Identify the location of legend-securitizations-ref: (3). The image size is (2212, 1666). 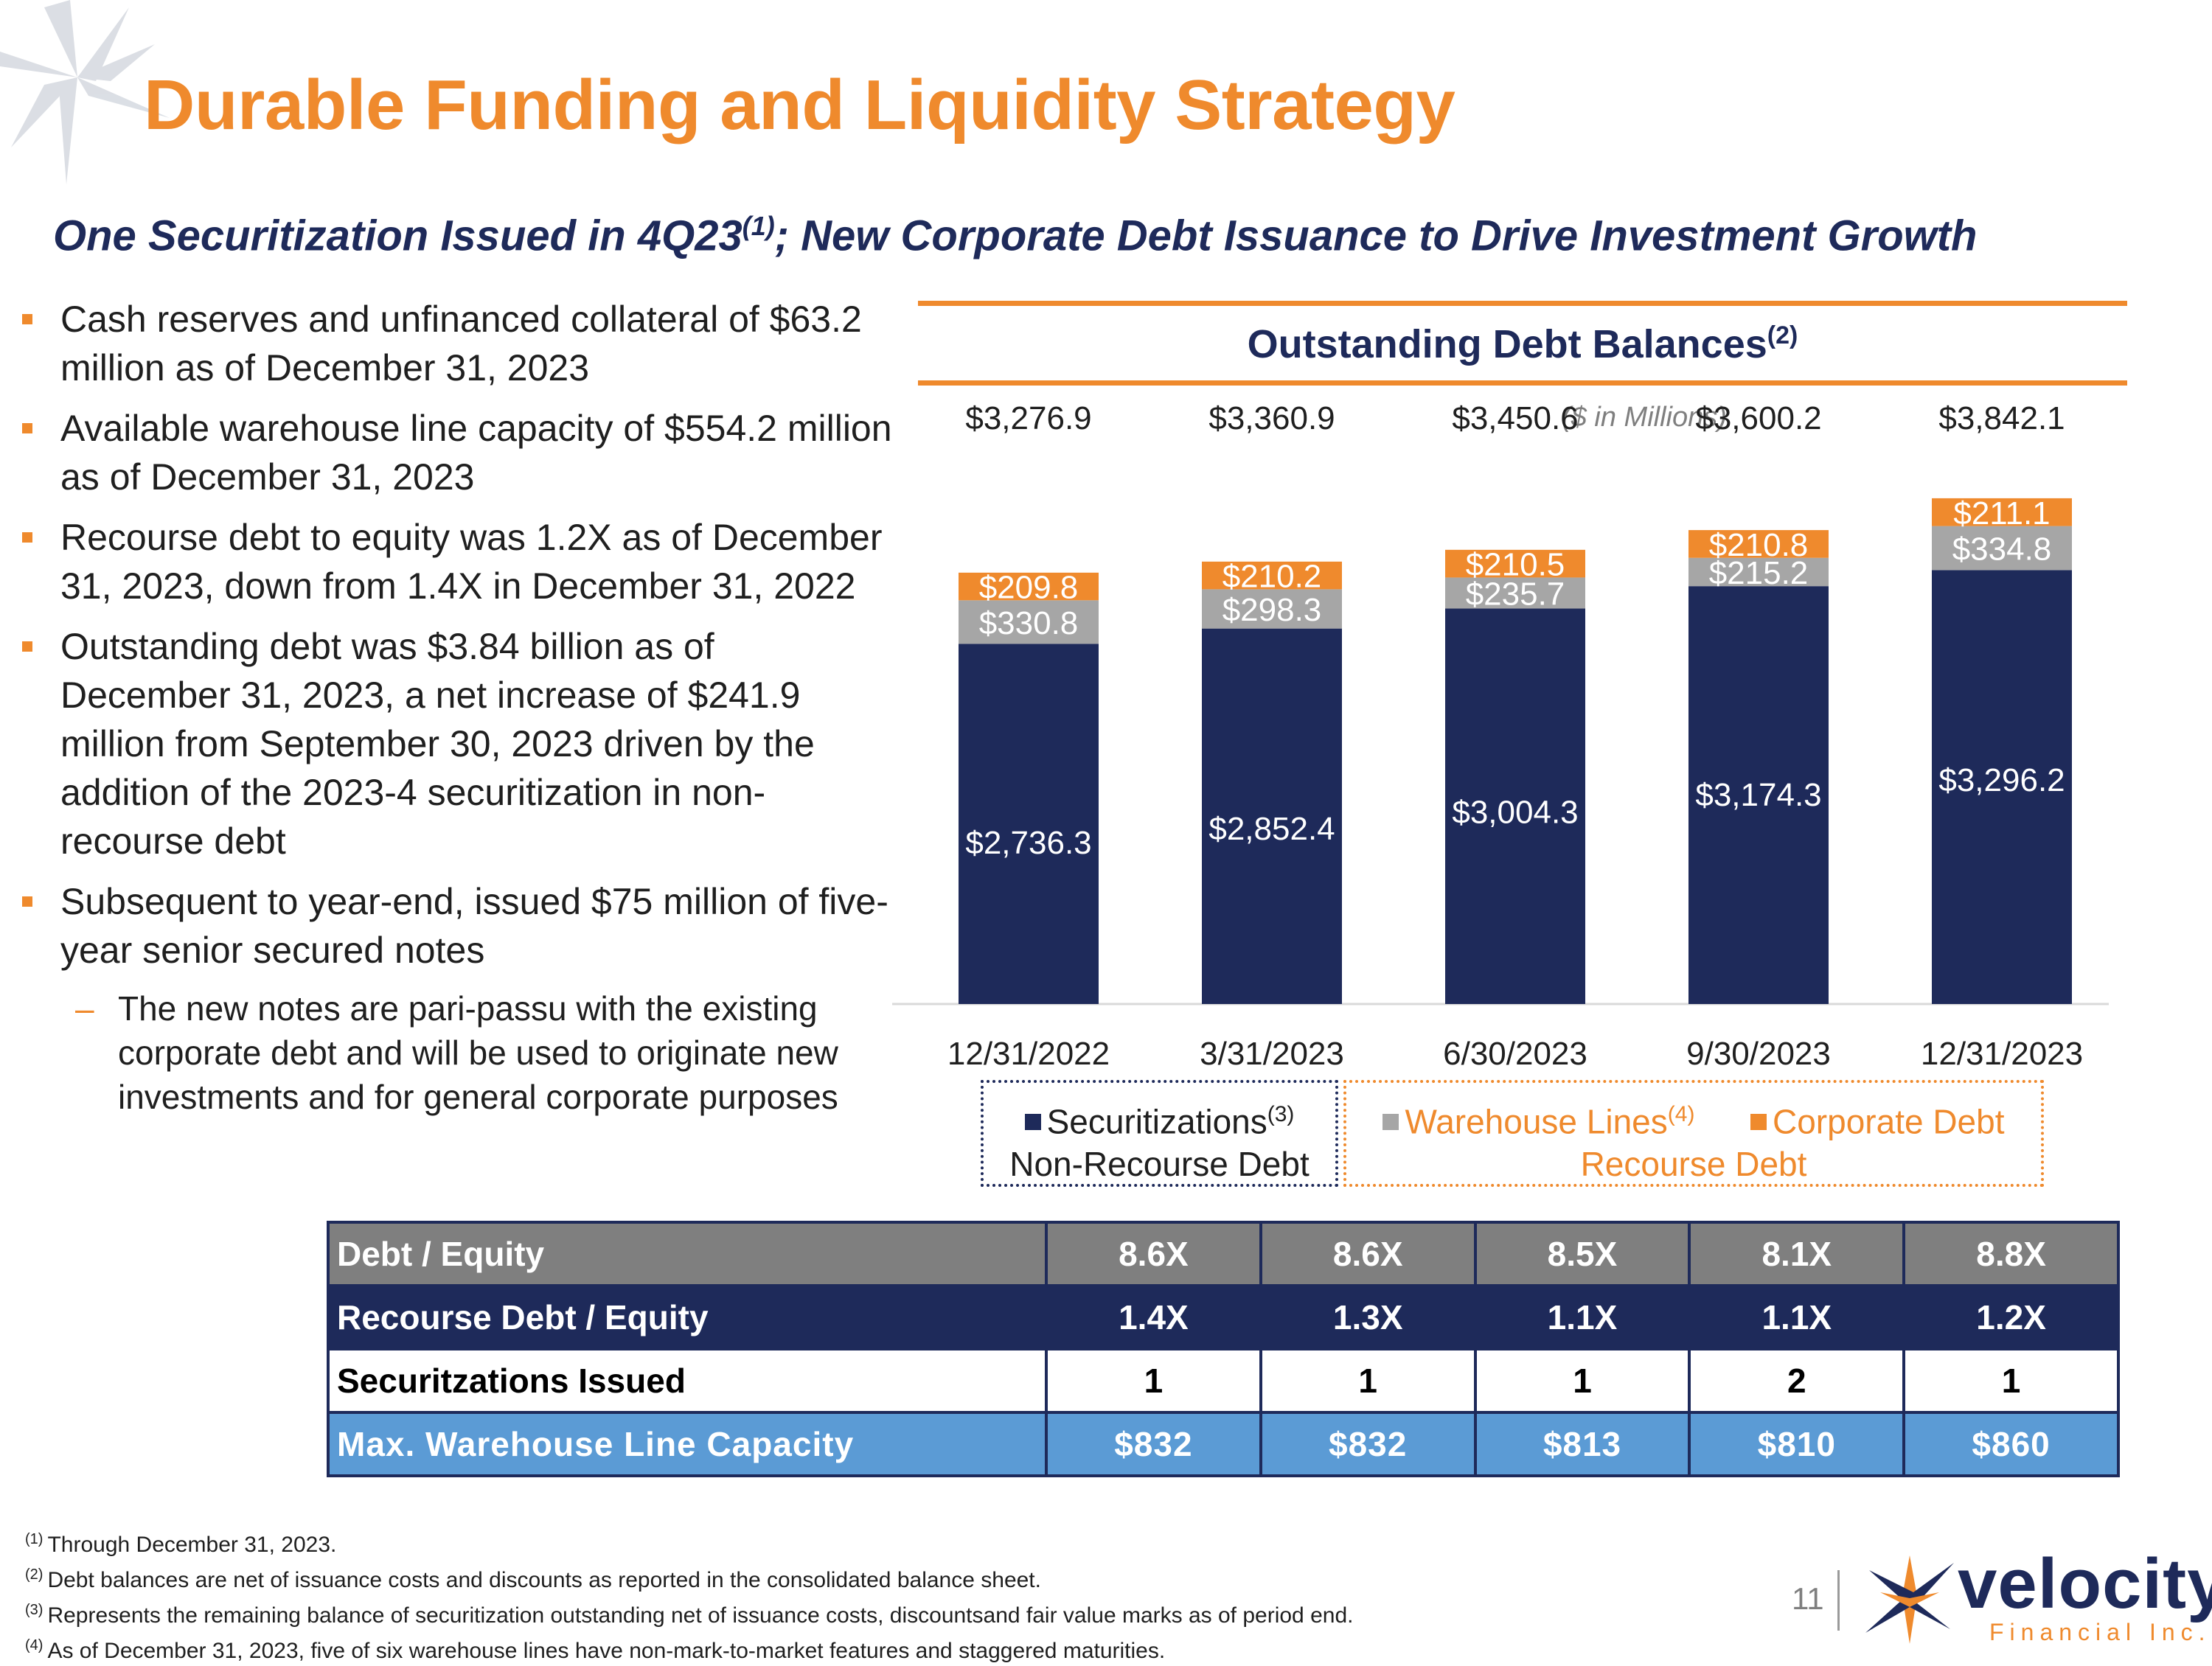
(1281, 1114).